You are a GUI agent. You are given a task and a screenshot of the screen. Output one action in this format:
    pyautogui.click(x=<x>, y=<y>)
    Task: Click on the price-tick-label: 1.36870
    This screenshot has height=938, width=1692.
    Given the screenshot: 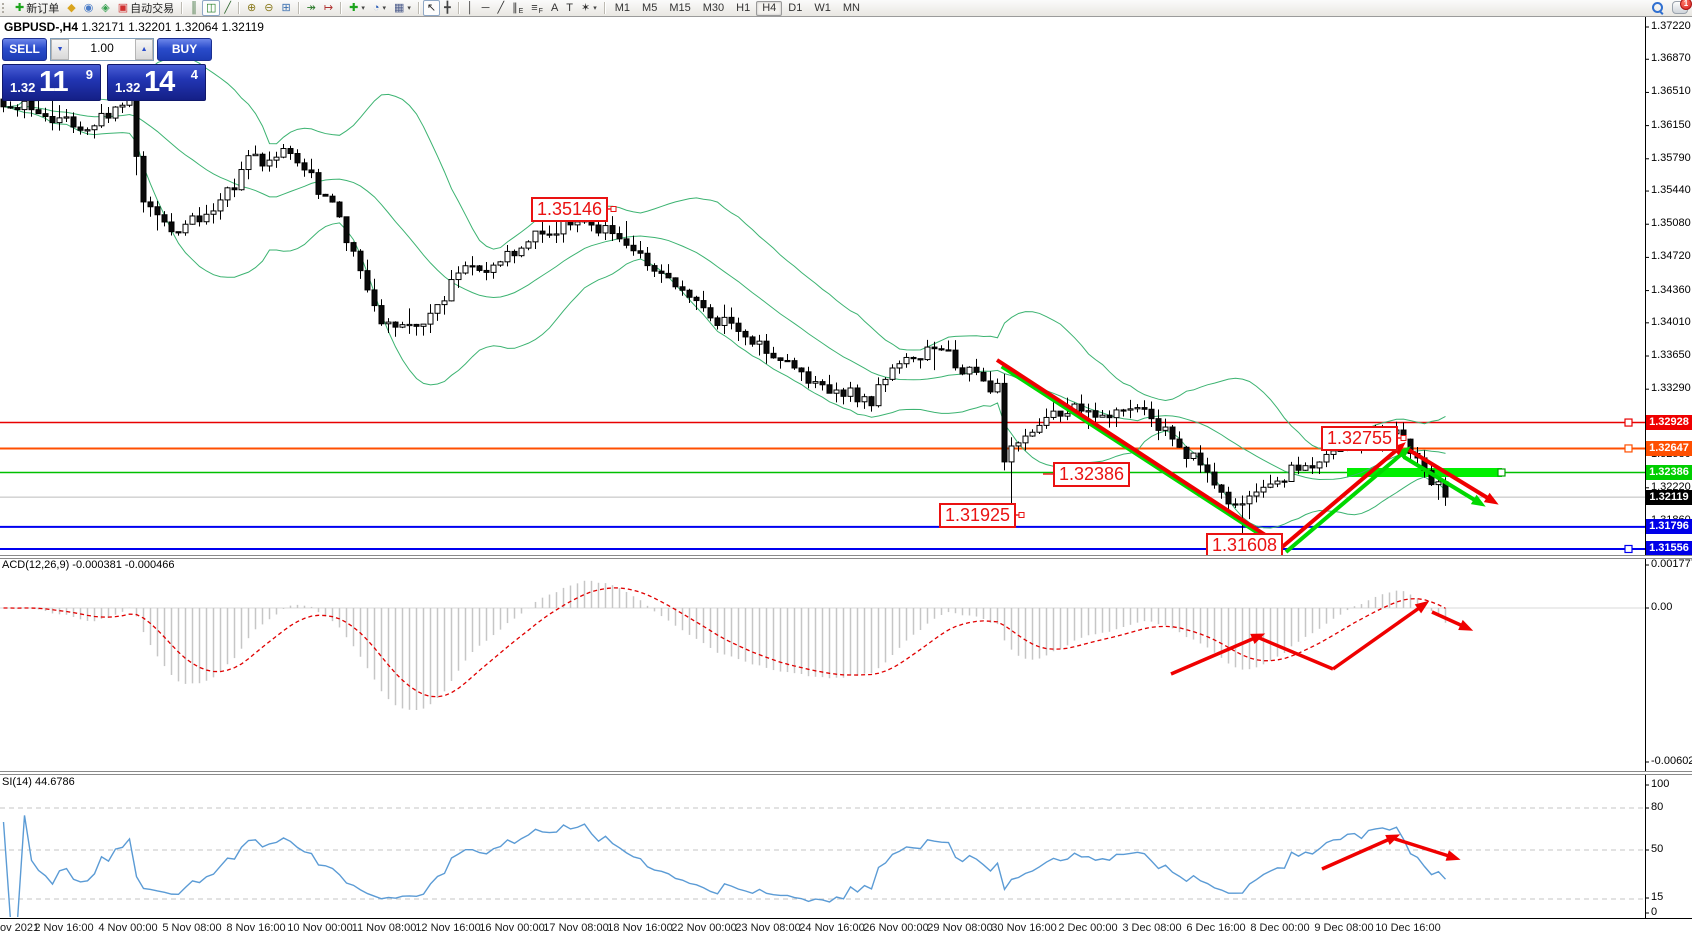 What is the action you would take?
    pyautogui.click(x=1671, y=58)
    